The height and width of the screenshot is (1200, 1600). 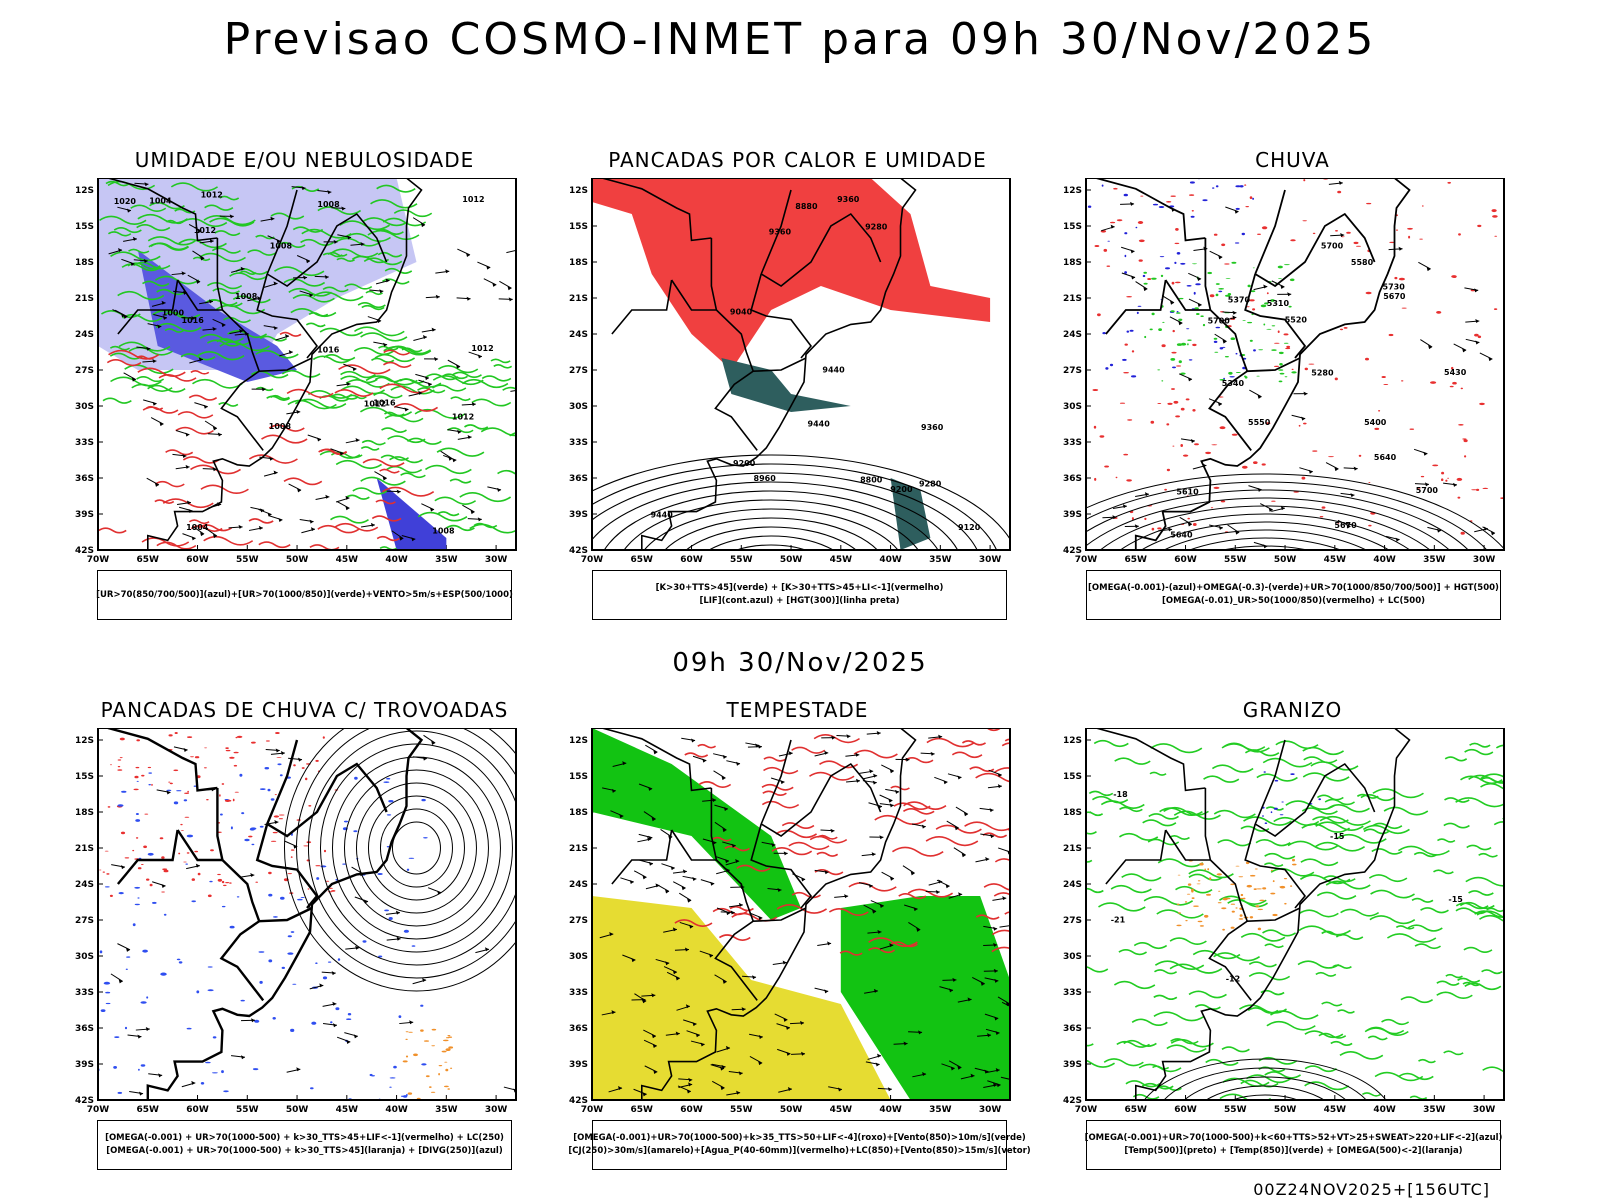 I want to click on thunder-orange-cell, so click(x=405, y=1061).